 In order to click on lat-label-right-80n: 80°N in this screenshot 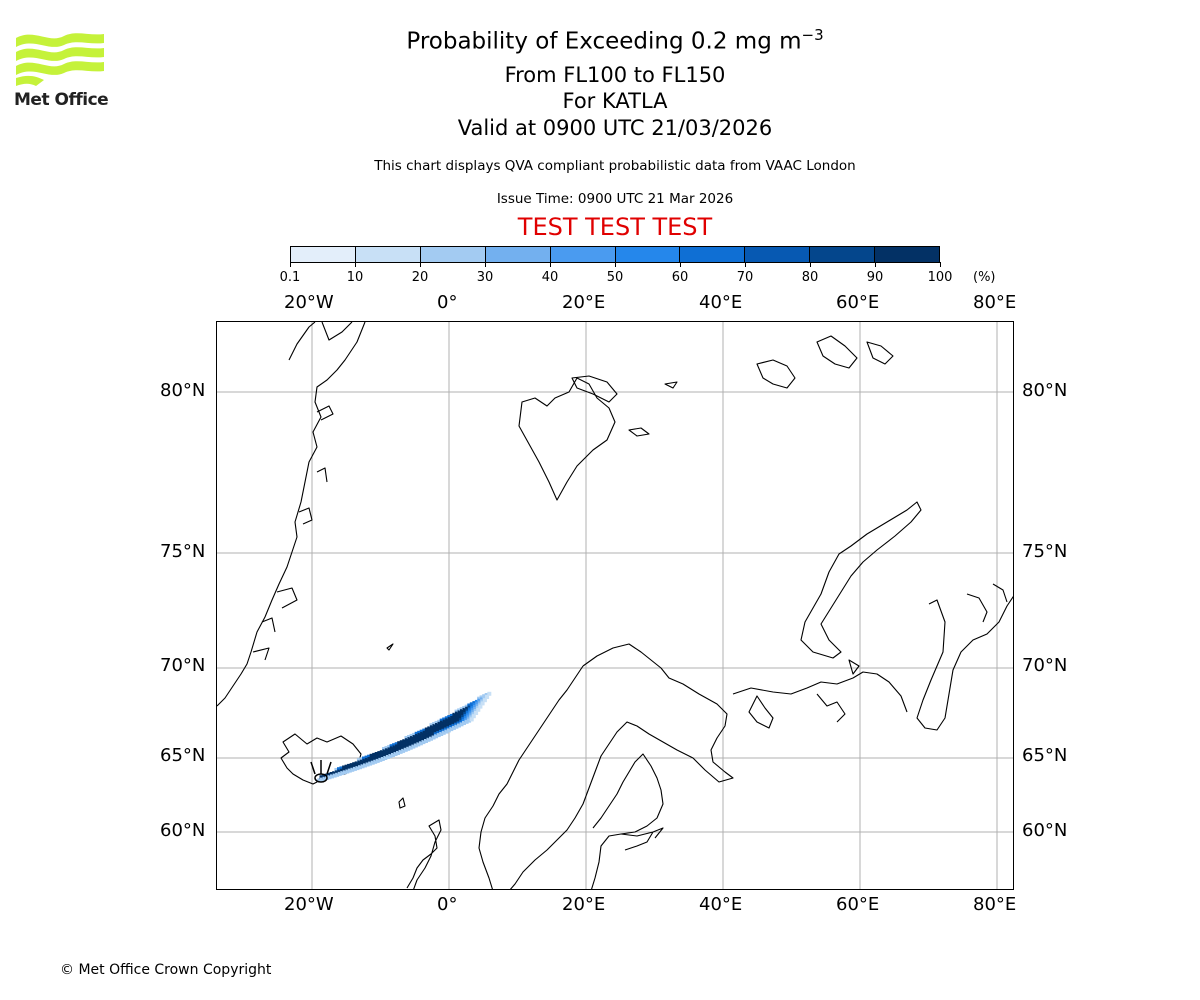, I will do `click(1045, 390)`.